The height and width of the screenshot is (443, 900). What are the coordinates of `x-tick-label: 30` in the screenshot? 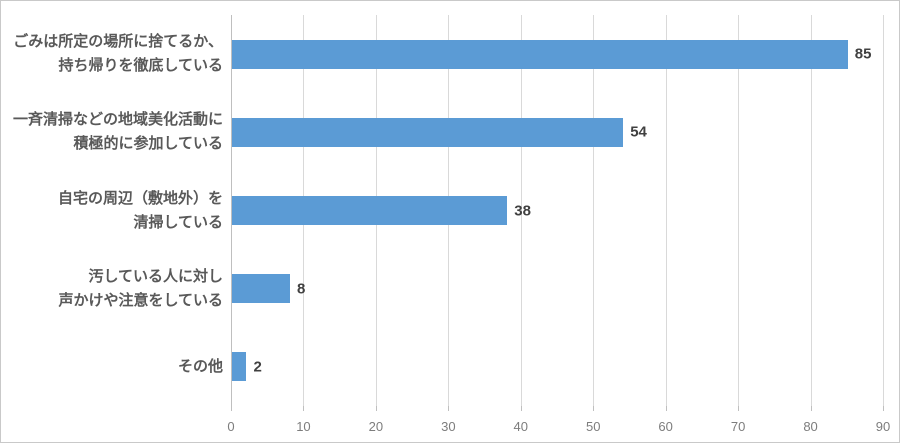 It's located at (448, 426).